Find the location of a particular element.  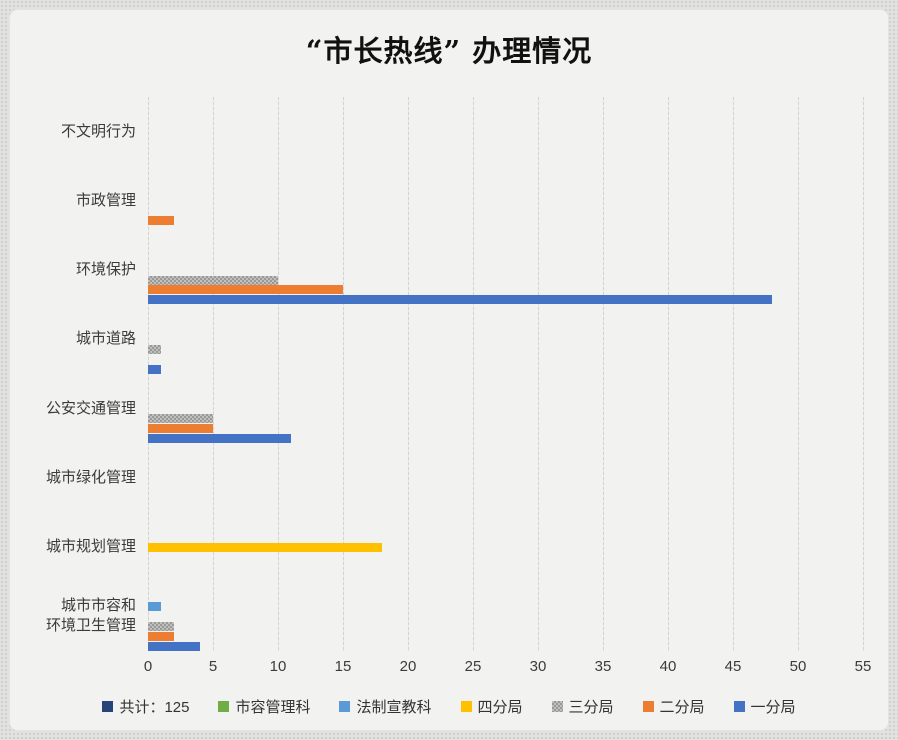

legend-label: 法制宣教科 is located at coordinates (394, 707).